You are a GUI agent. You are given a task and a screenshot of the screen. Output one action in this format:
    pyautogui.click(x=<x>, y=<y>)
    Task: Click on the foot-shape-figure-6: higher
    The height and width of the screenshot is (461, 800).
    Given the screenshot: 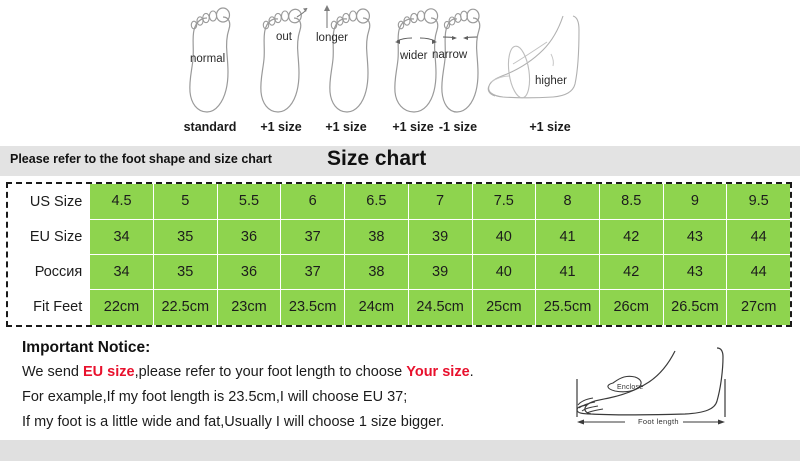 What is the action you would take?
    pyautogui.click(x=545, y=64)
    